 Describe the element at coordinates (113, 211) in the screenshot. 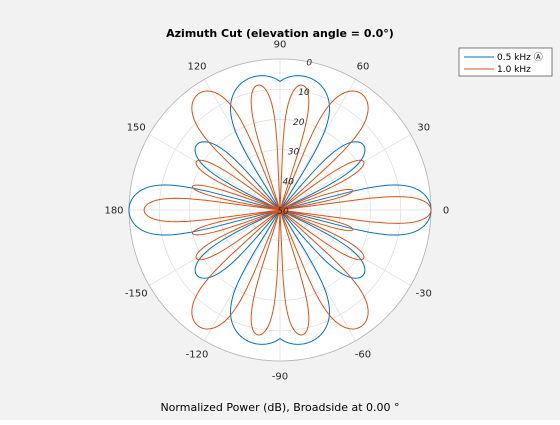

I see `theta-tick-label: 180` at that location.